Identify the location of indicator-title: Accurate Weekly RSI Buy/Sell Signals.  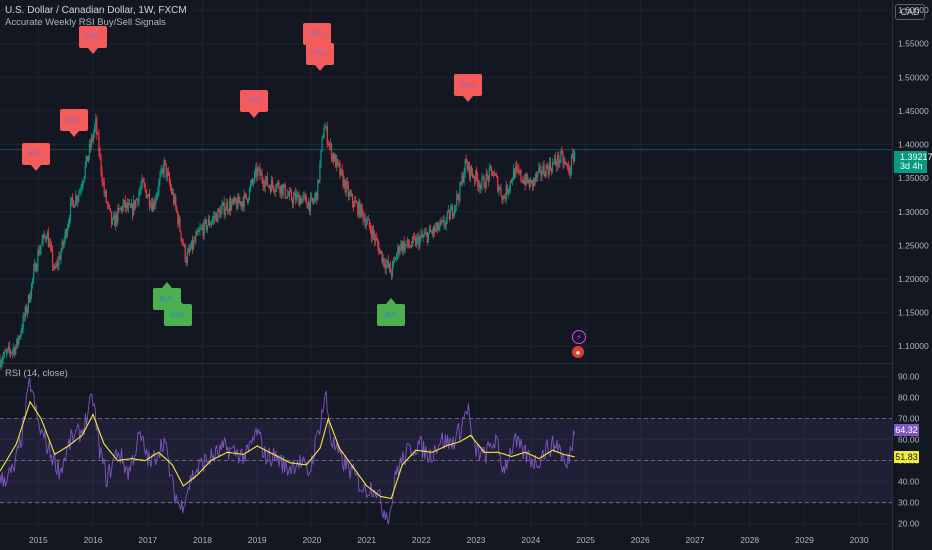
(85, 22).